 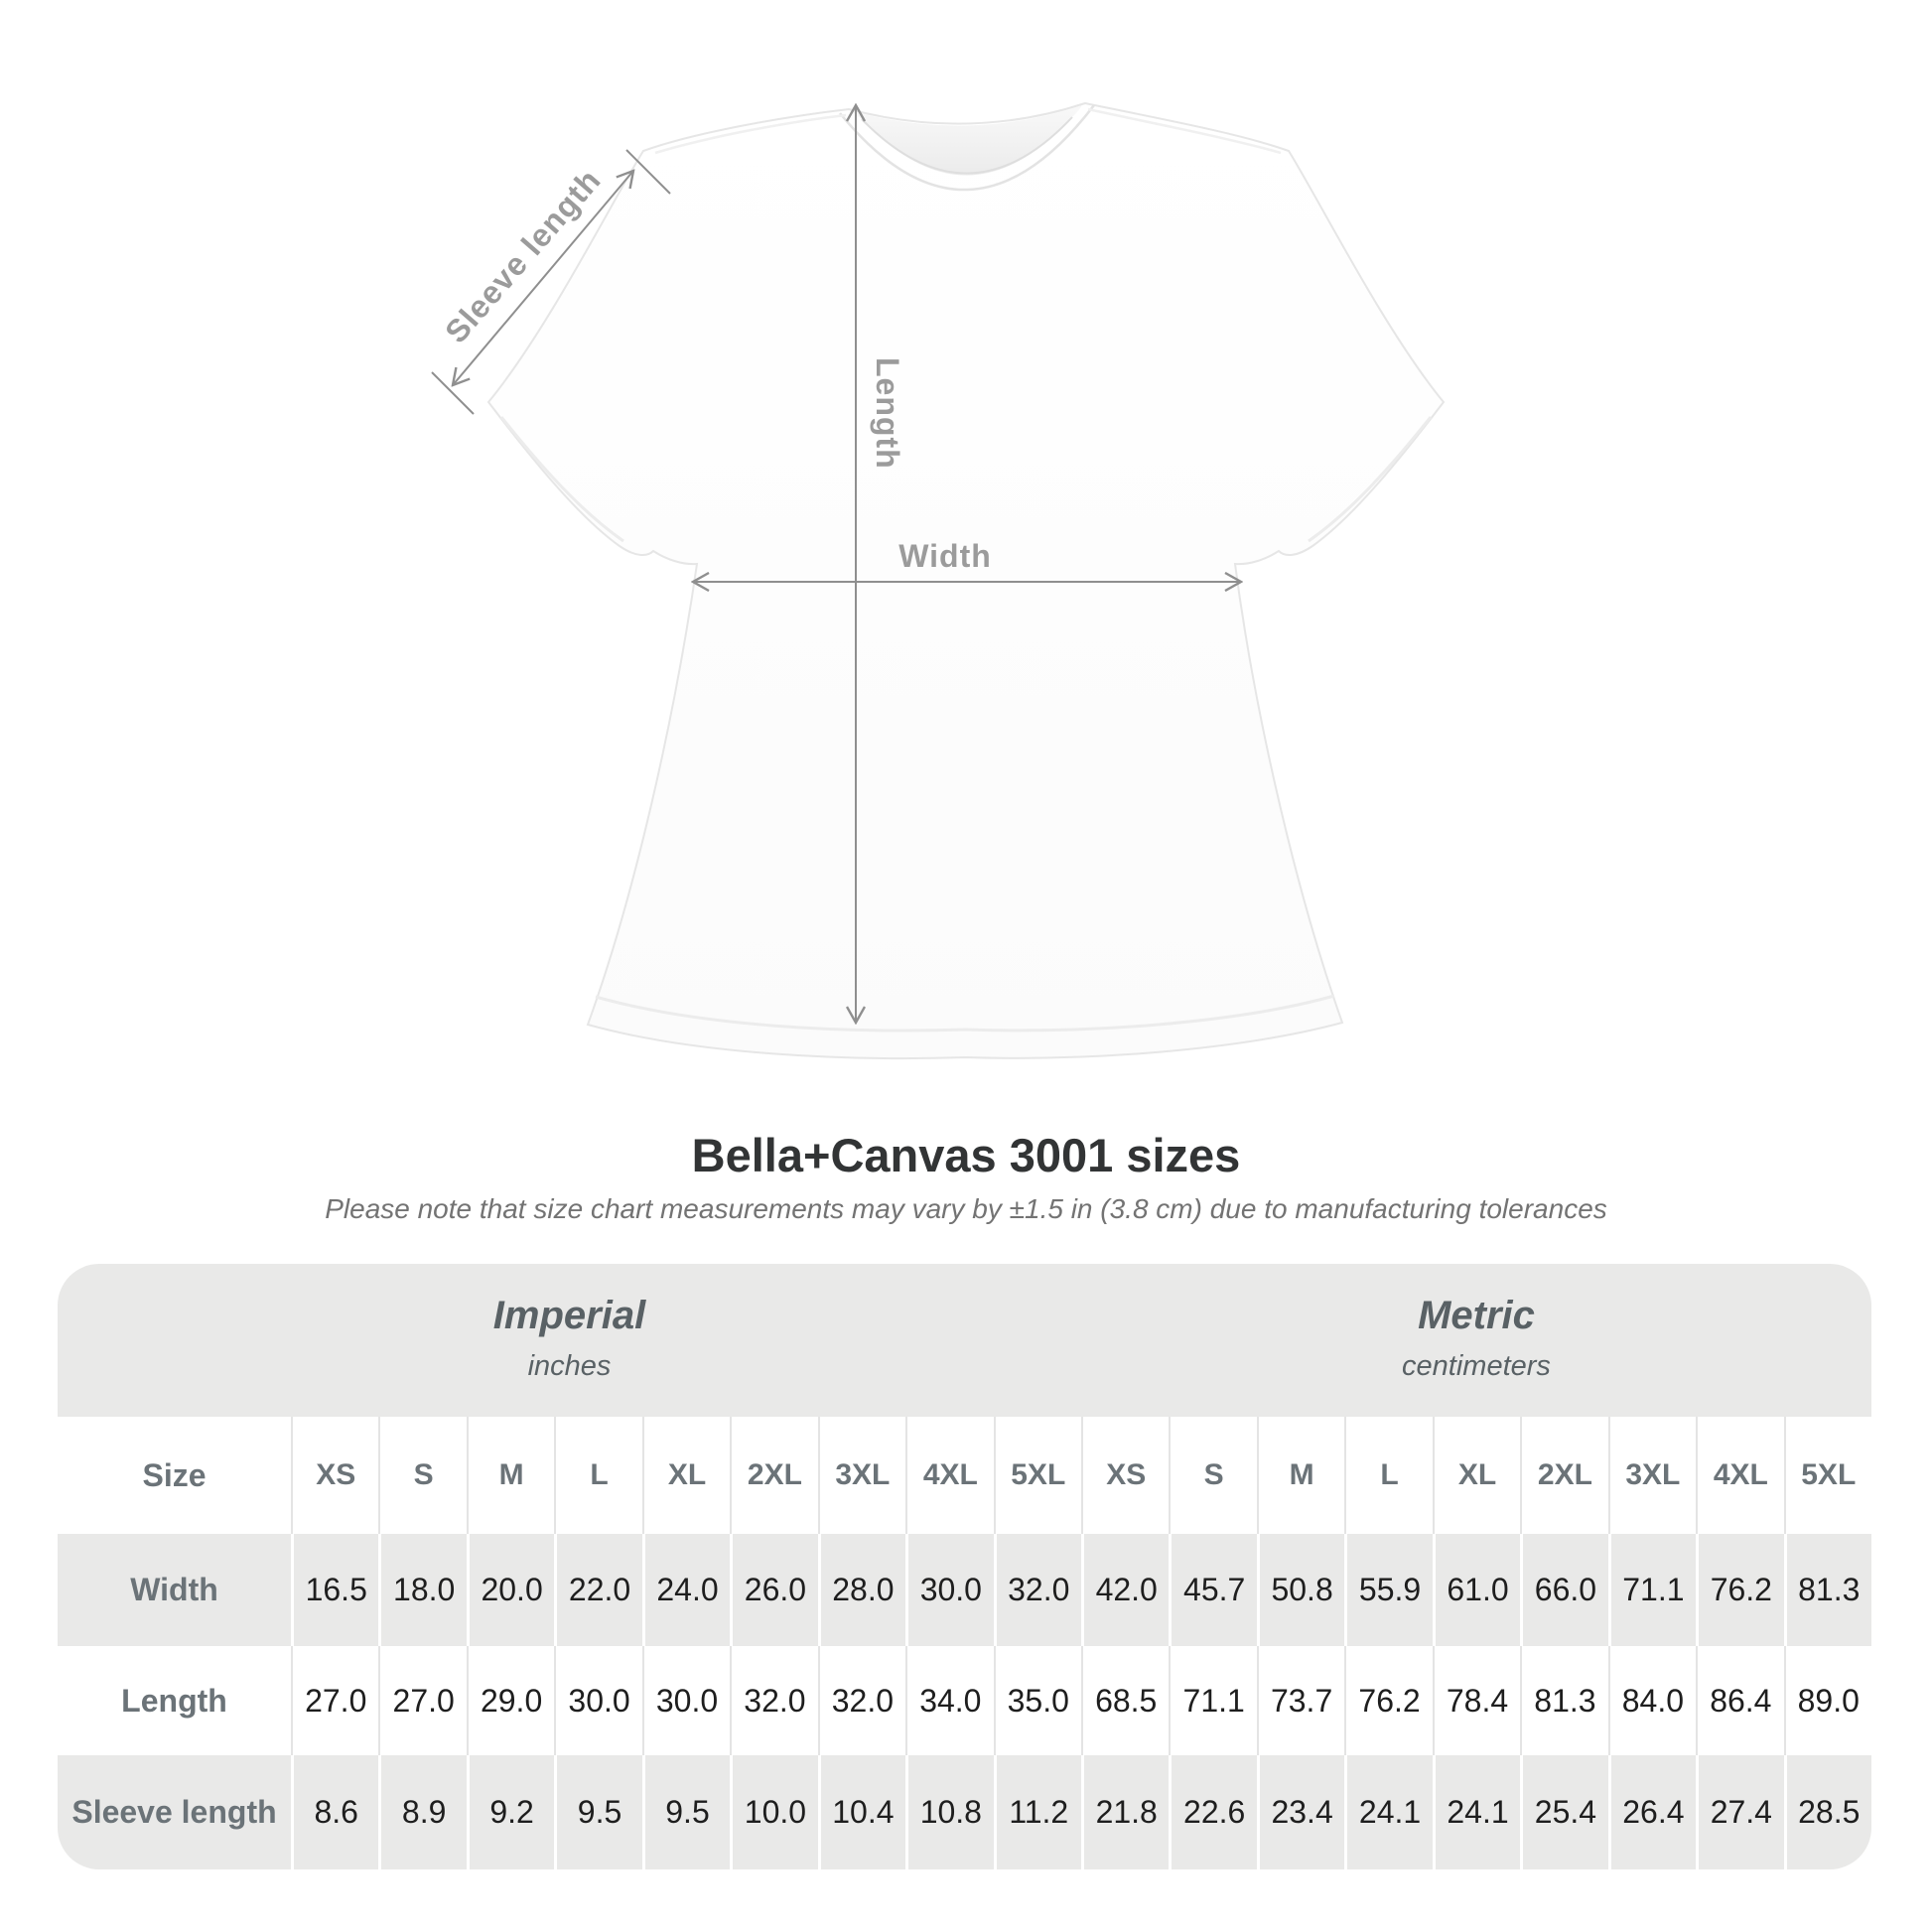 I want to click on measurement-cell: 78.4, so click(x=1477, y=1701).